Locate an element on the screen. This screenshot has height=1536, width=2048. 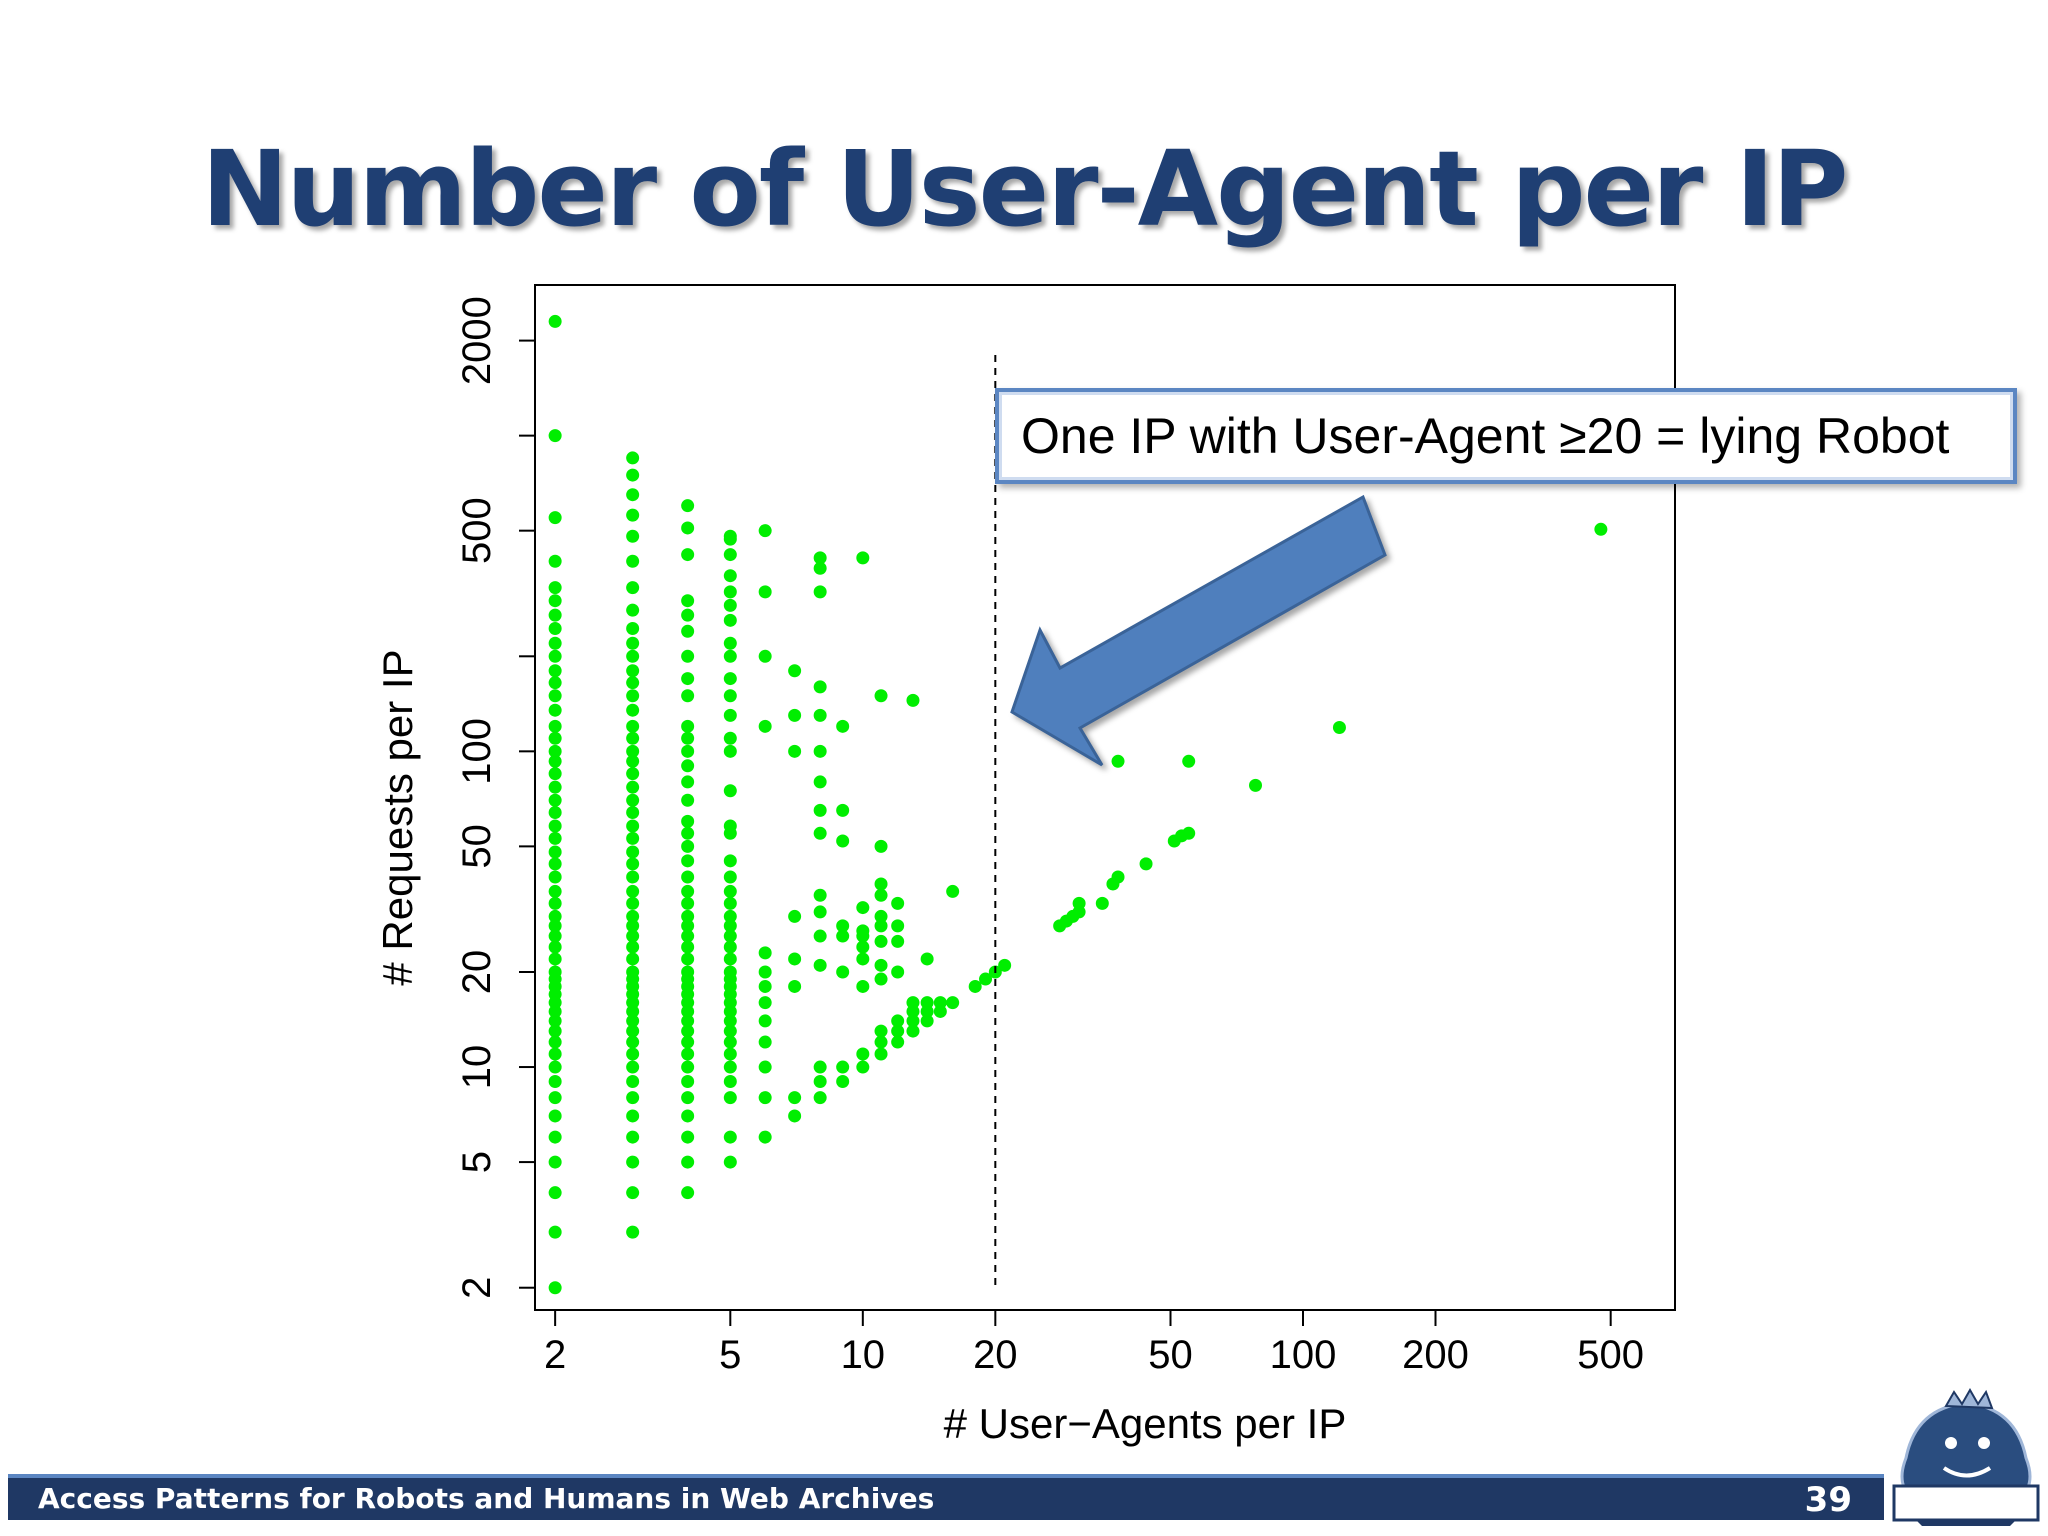
x-tick-label: 2 is located at coordinates (555, 1355).